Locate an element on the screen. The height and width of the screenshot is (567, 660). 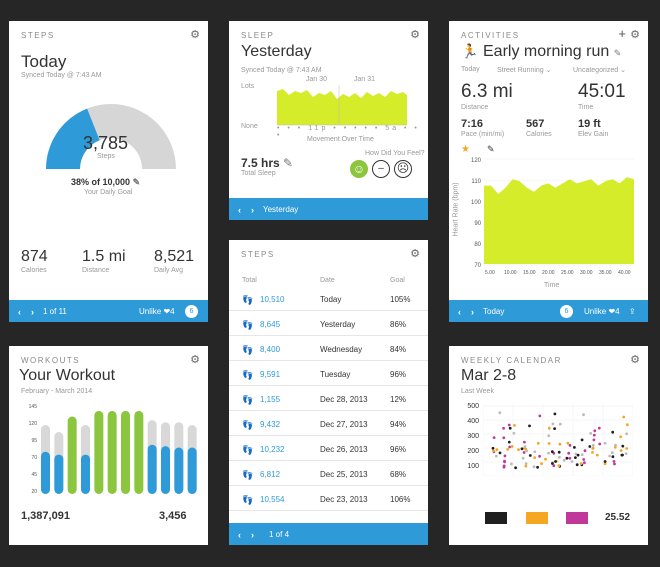
steps-goal: 106% is located at coordinates (400, 499).